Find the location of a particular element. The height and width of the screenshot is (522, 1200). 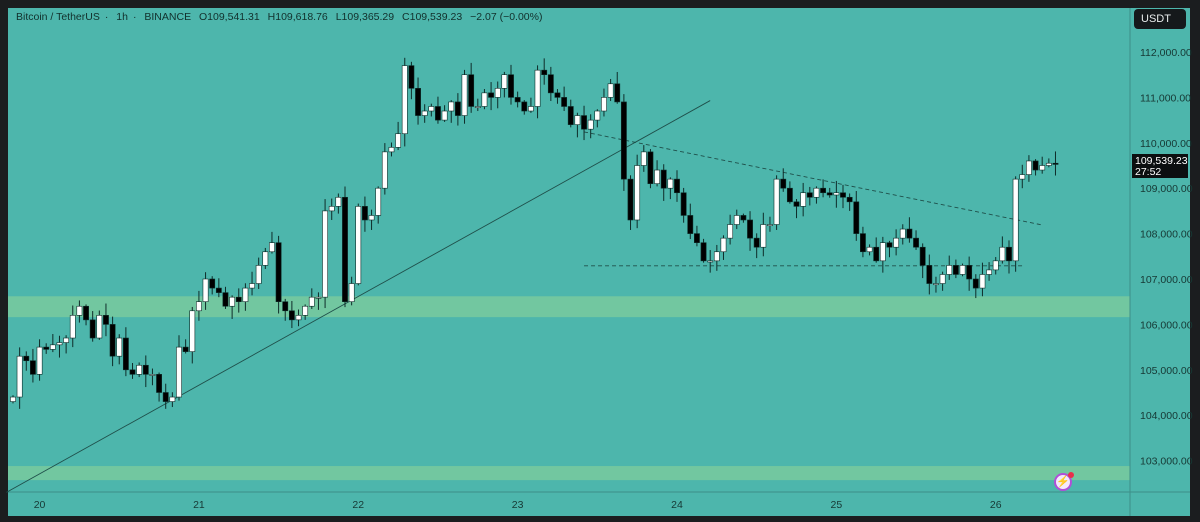

symbol-name: Bitcoin / TetherUS is located at coordinates (58, 17).